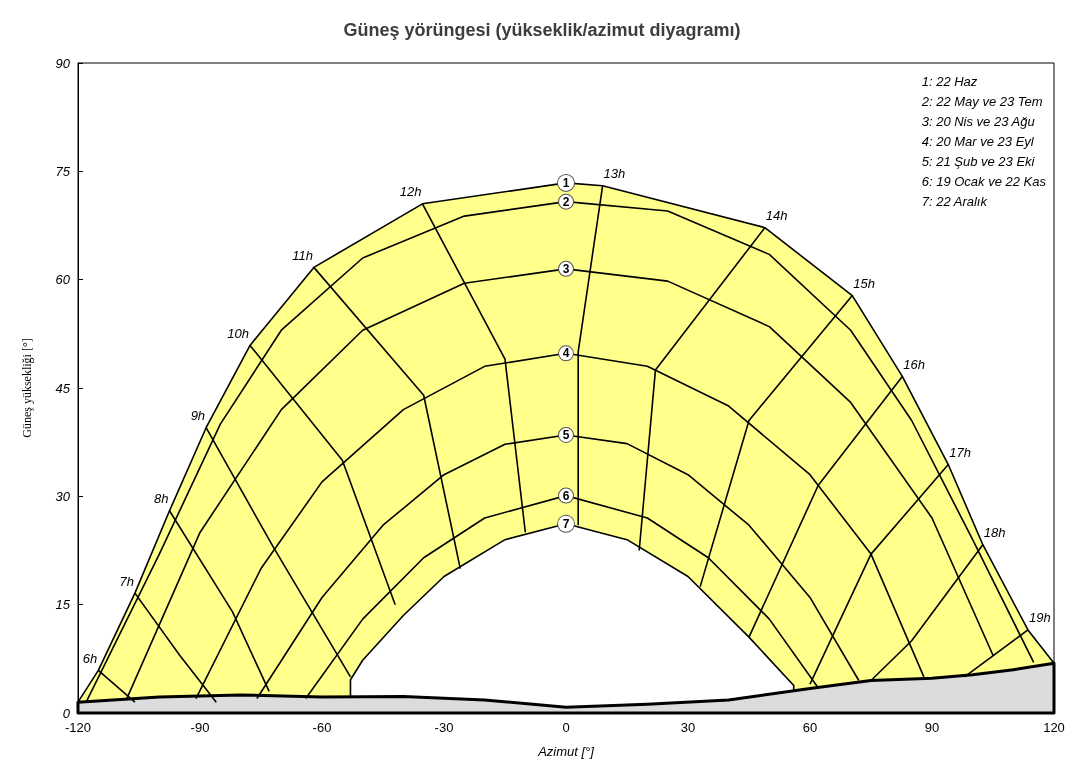 The width and height of the screenshot is (1084, 781). Describe the element at coordinates (63, 280) in the screenshot. I see `y-tick-label: 60` at that location.